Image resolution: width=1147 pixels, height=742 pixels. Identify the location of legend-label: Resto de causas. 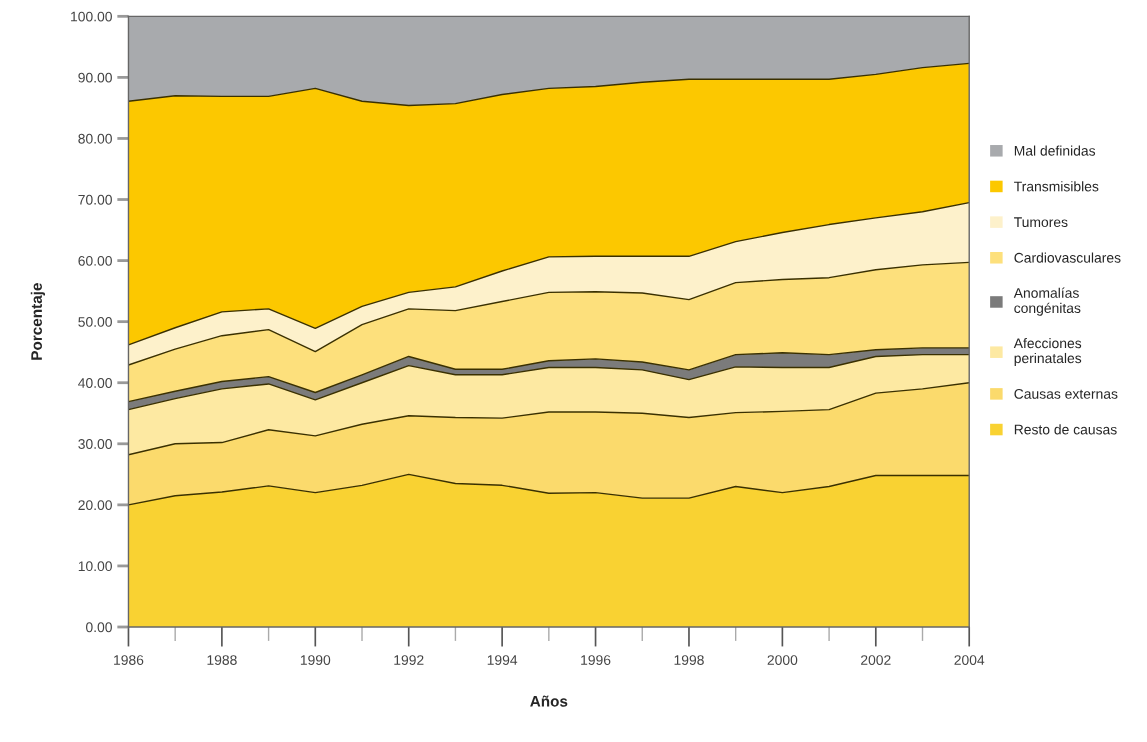
(1065, 429).